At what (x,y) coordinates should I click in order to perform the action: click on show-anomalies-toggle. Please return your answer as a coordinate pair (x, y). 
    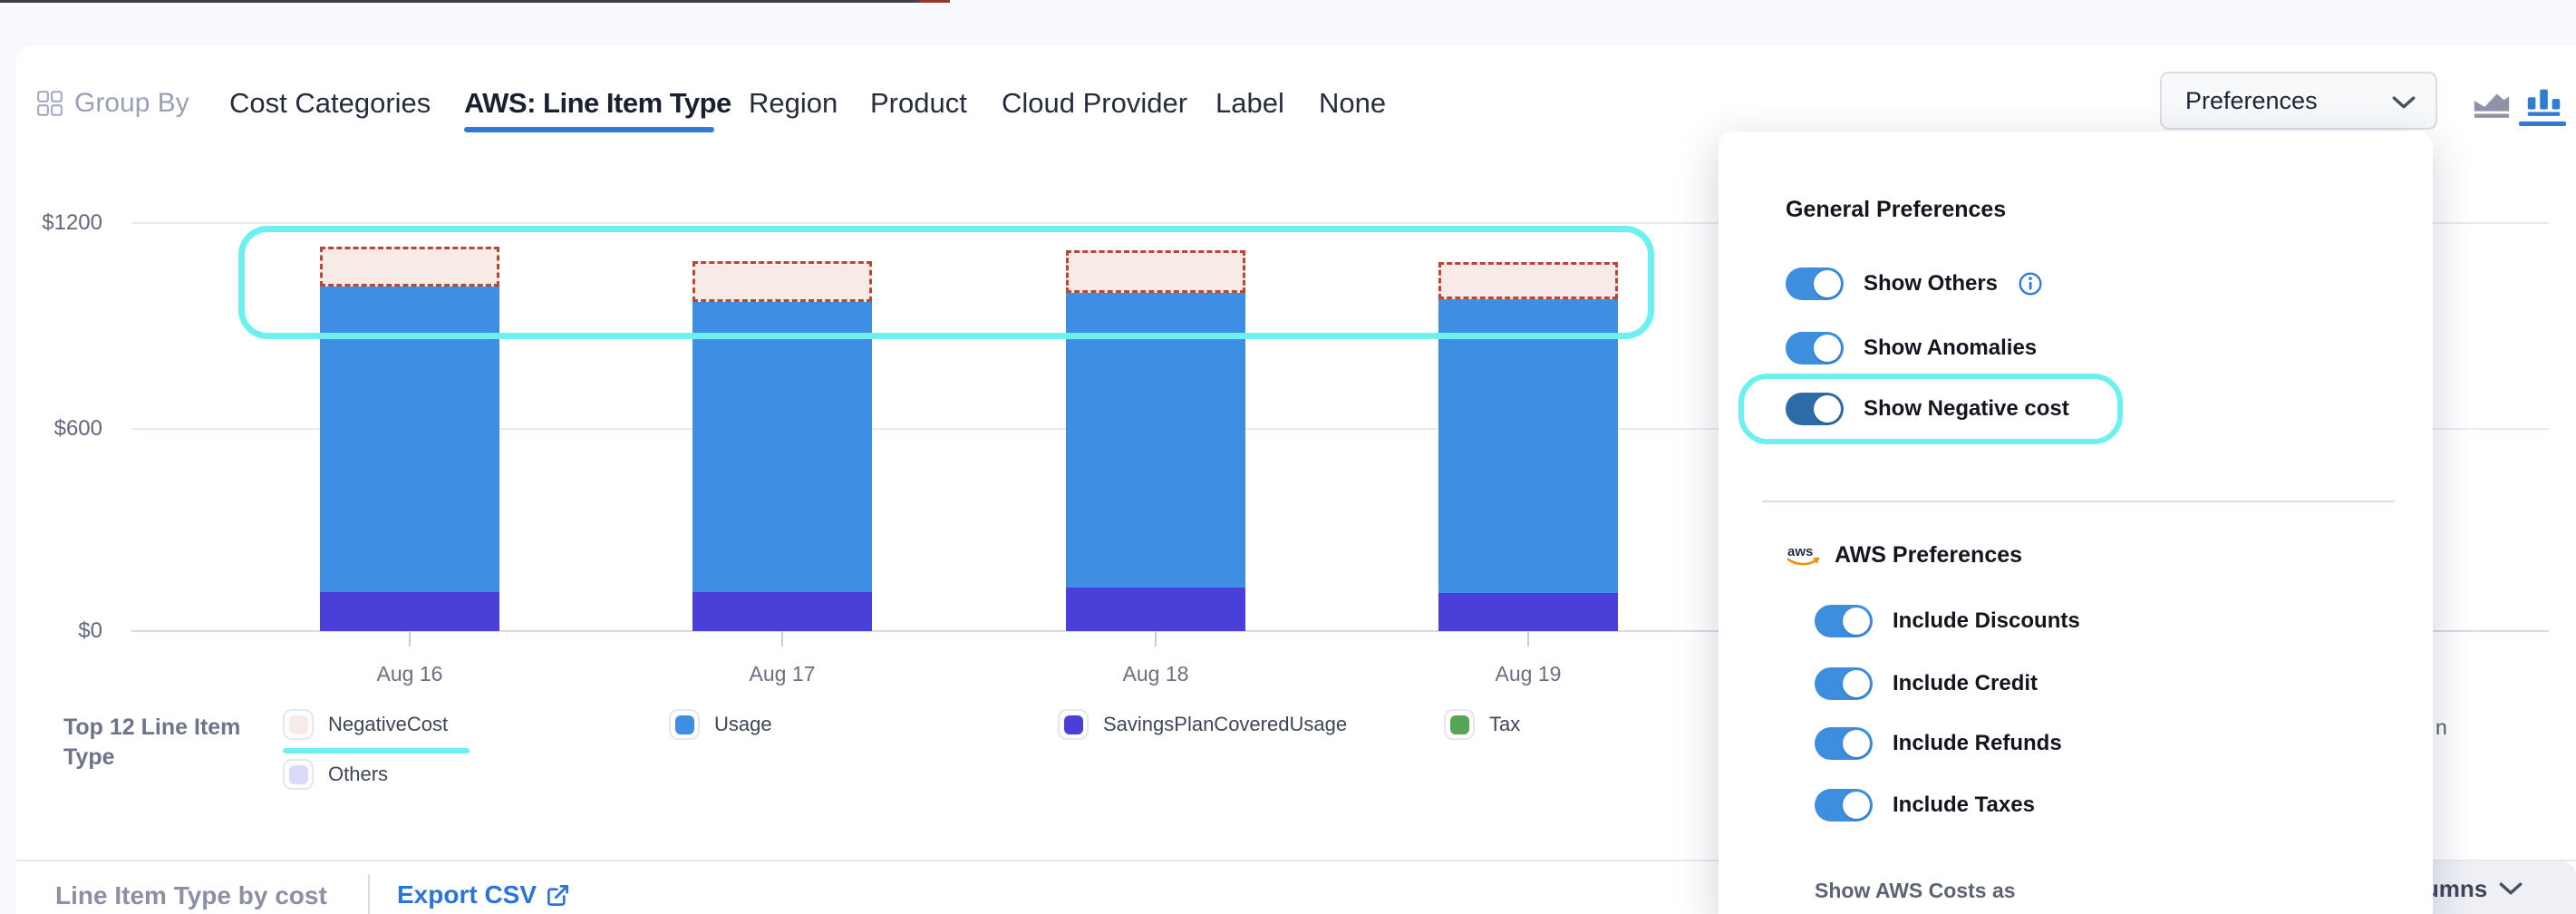
    Looking at the image, I should click on (1815, 348).